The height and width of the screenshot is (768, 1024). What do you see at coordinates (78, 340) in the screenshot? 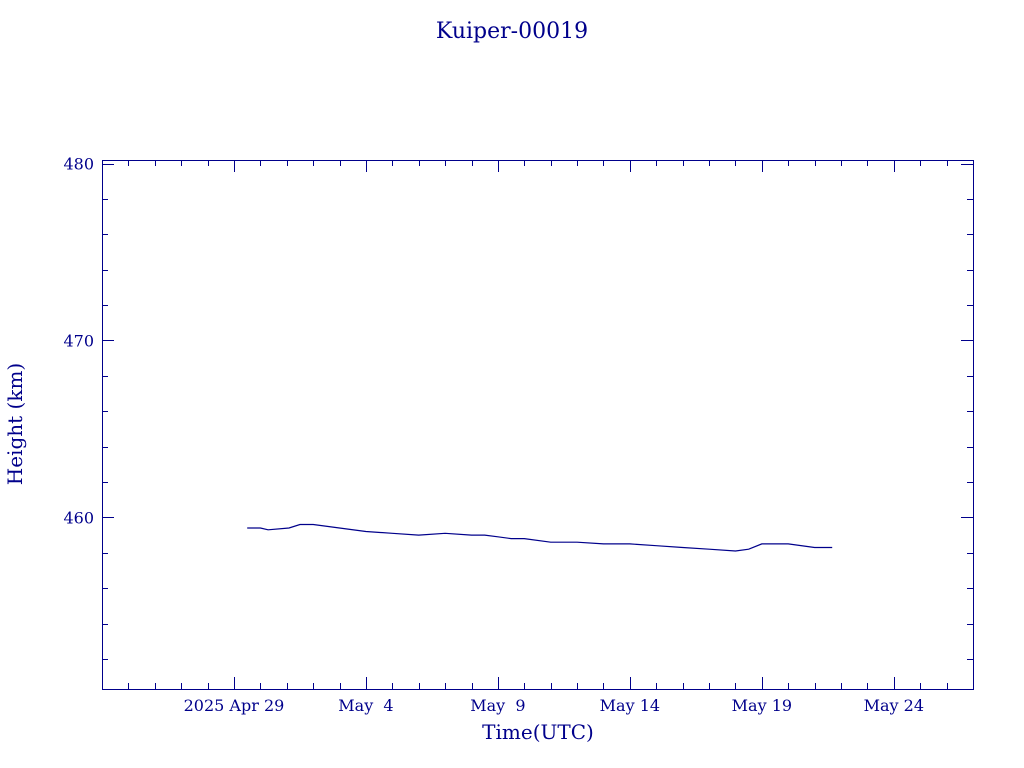
I see `y-tick-label: 470` at bounding box center [78, 340].